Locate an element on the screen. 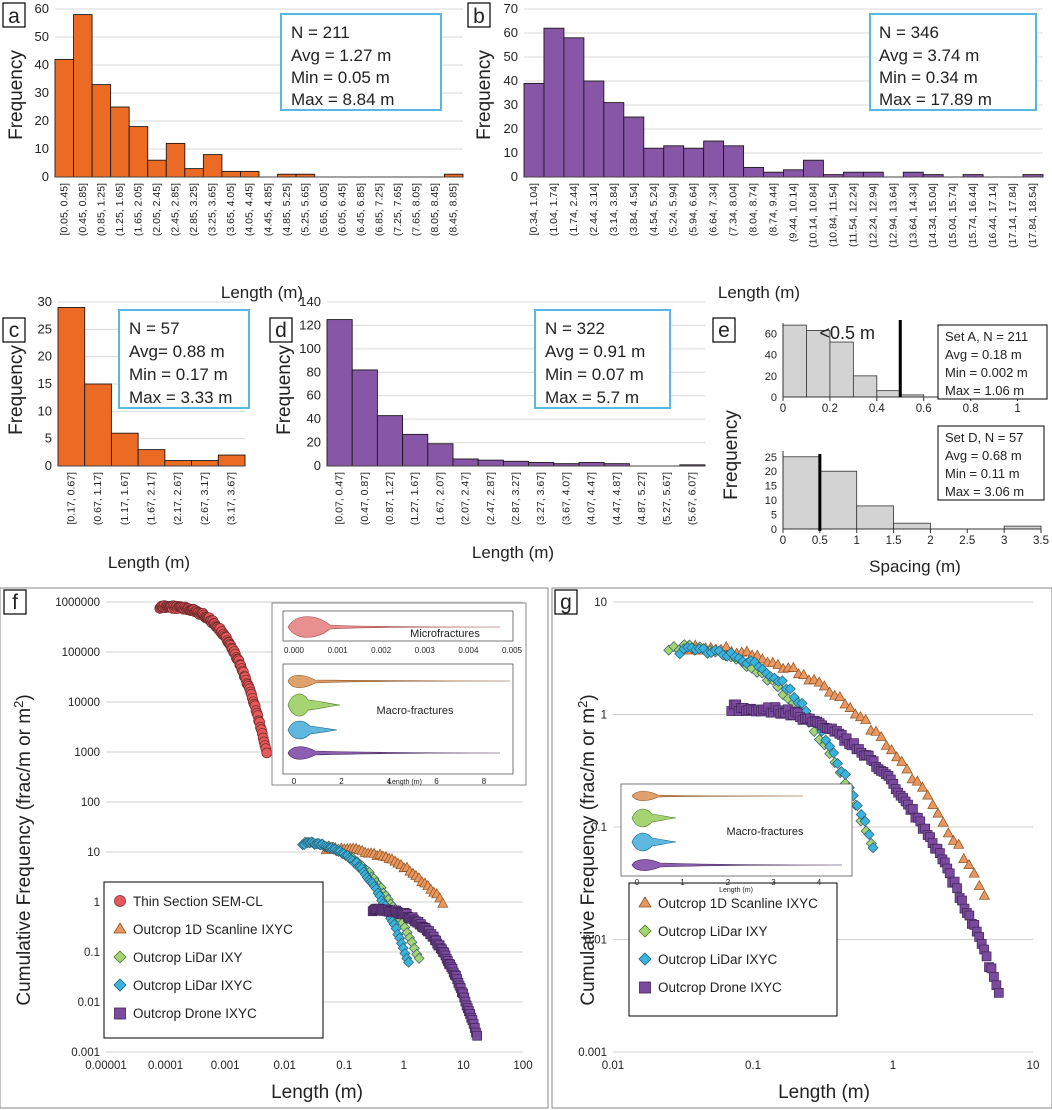  stats-d-n: N = 322 is located at coordinates (575, 328).